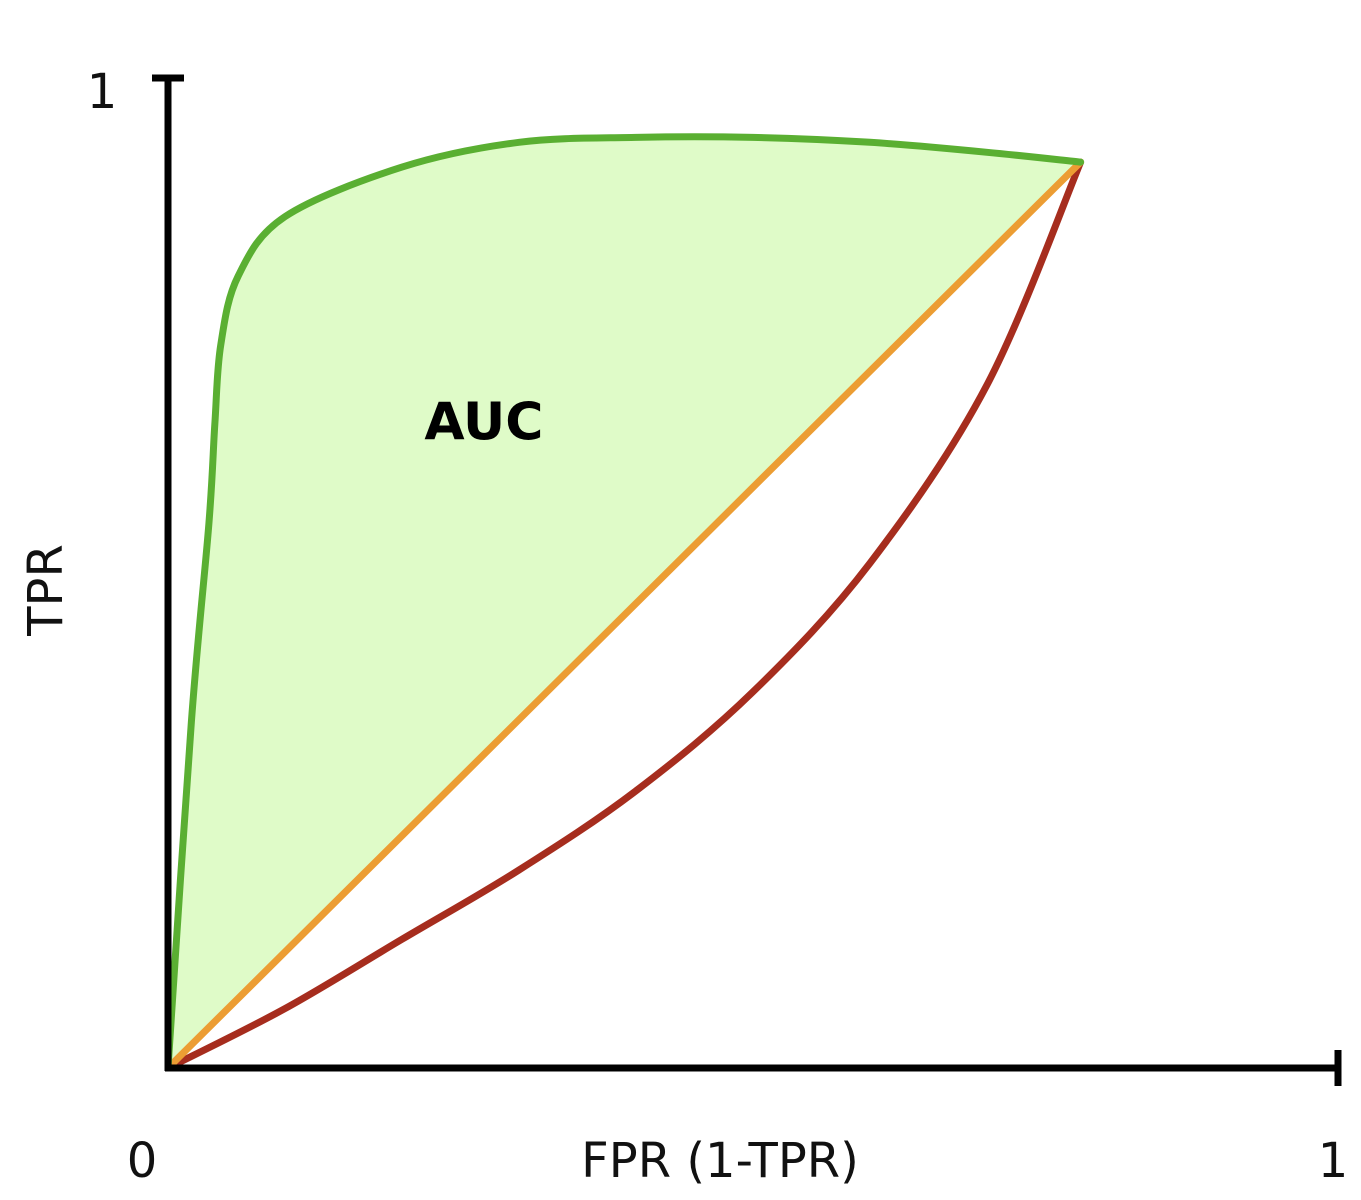 This screenshot has height=1200, width=1361. Describe the element at coordinates (1333, 1161) in the screenshot. I see `x-tick-label-1: 1` at that location.